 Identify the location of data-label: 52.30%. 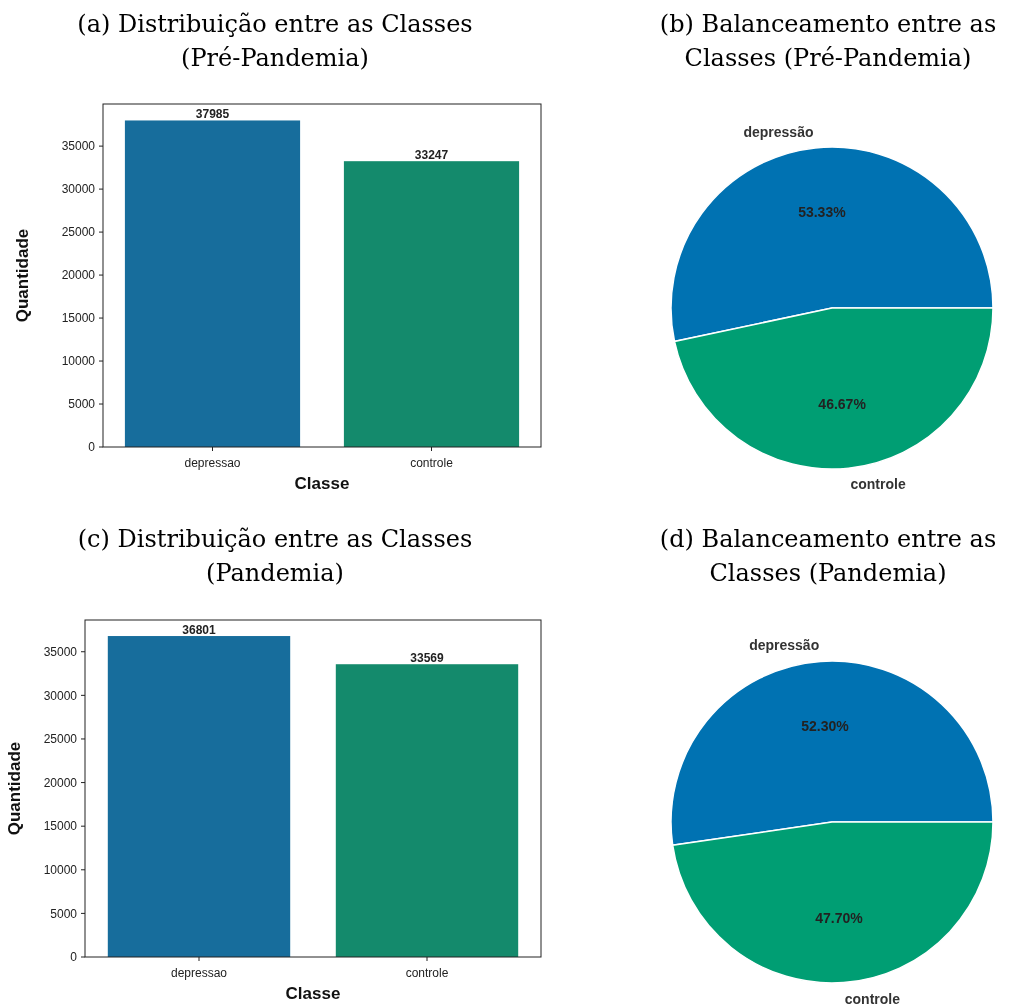
(825, 725).